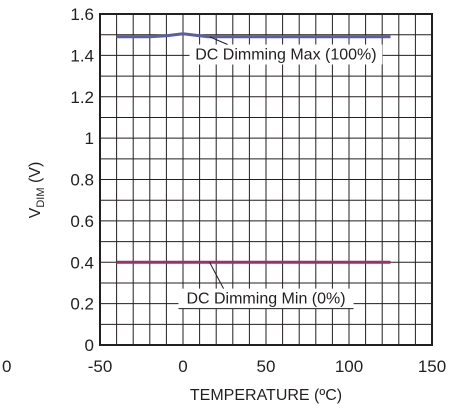  Describe the element at coordinates (82, 97) in the screenshot. I see `y-tick-label: 1.2` at that location.